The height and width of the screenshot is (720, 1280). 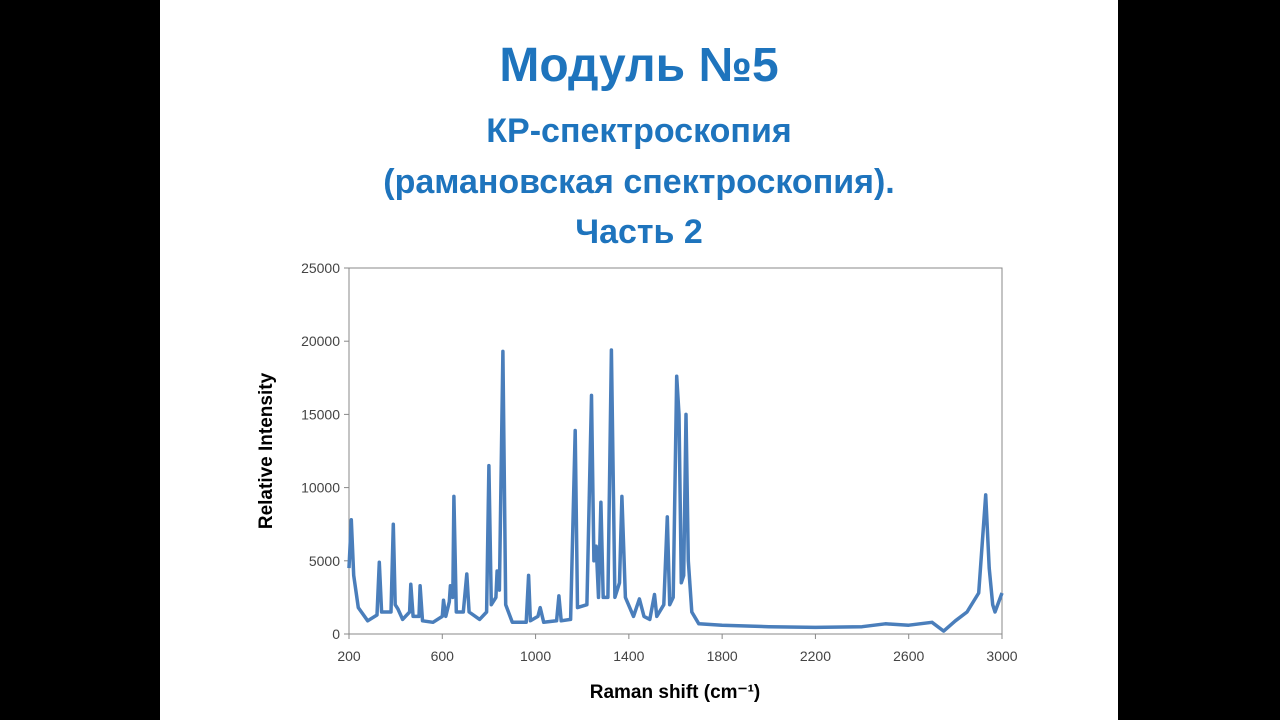 What do you see at coordinates (266, 450) in the screenshot?
I see `y-axis-label: Relative Intensity` at bounding box center [266, 450].